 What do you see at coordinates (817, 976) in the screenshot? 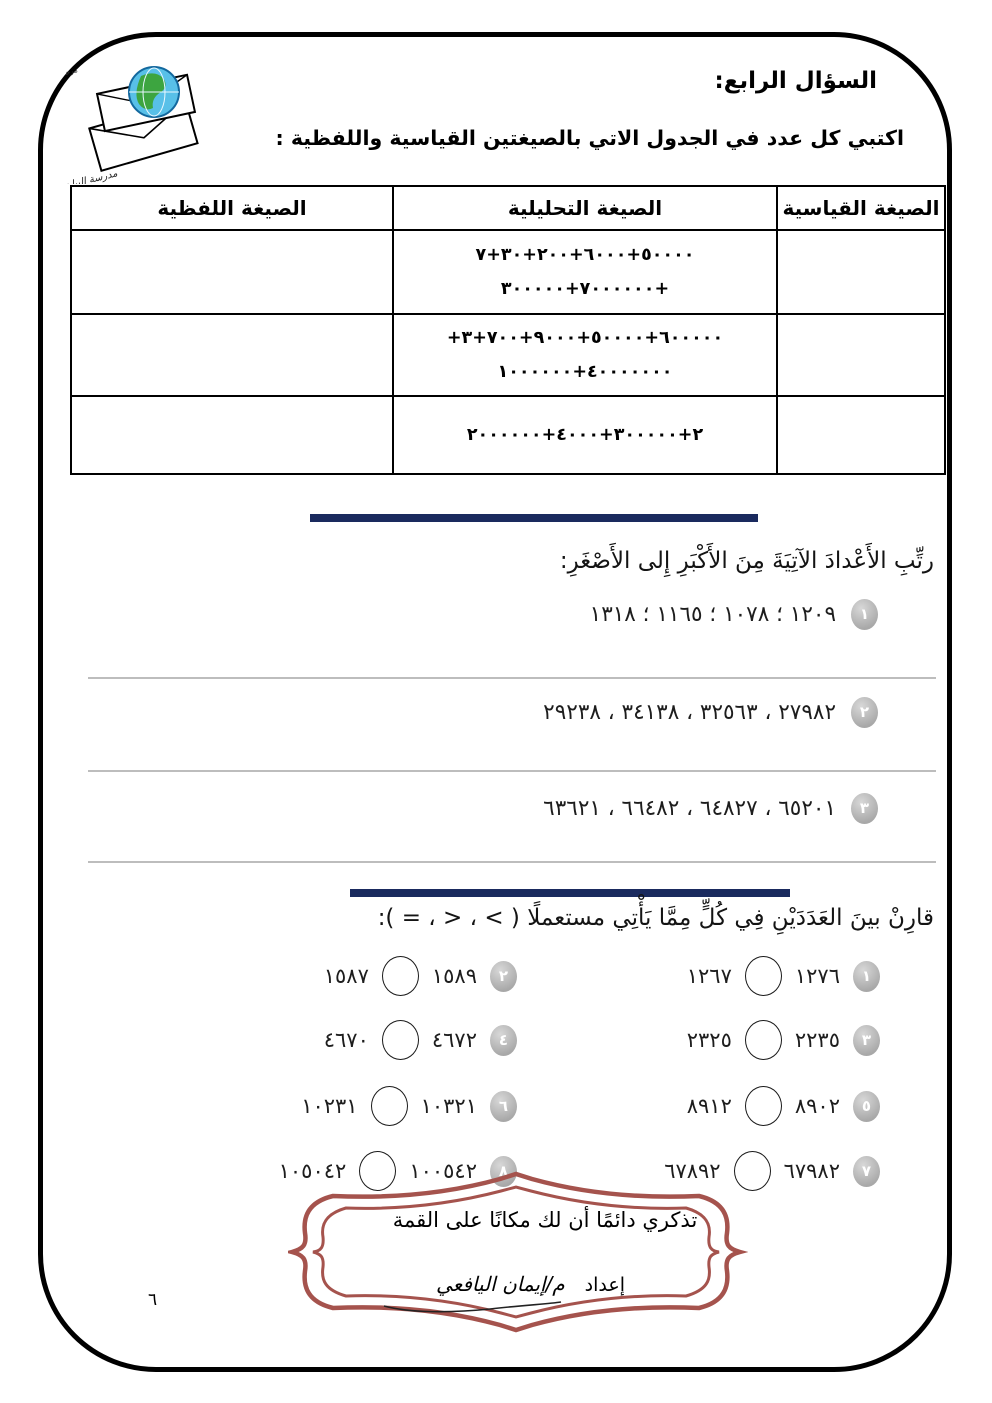
I see `first-number: ١٢٧٦` at bounding box center [817, 976].